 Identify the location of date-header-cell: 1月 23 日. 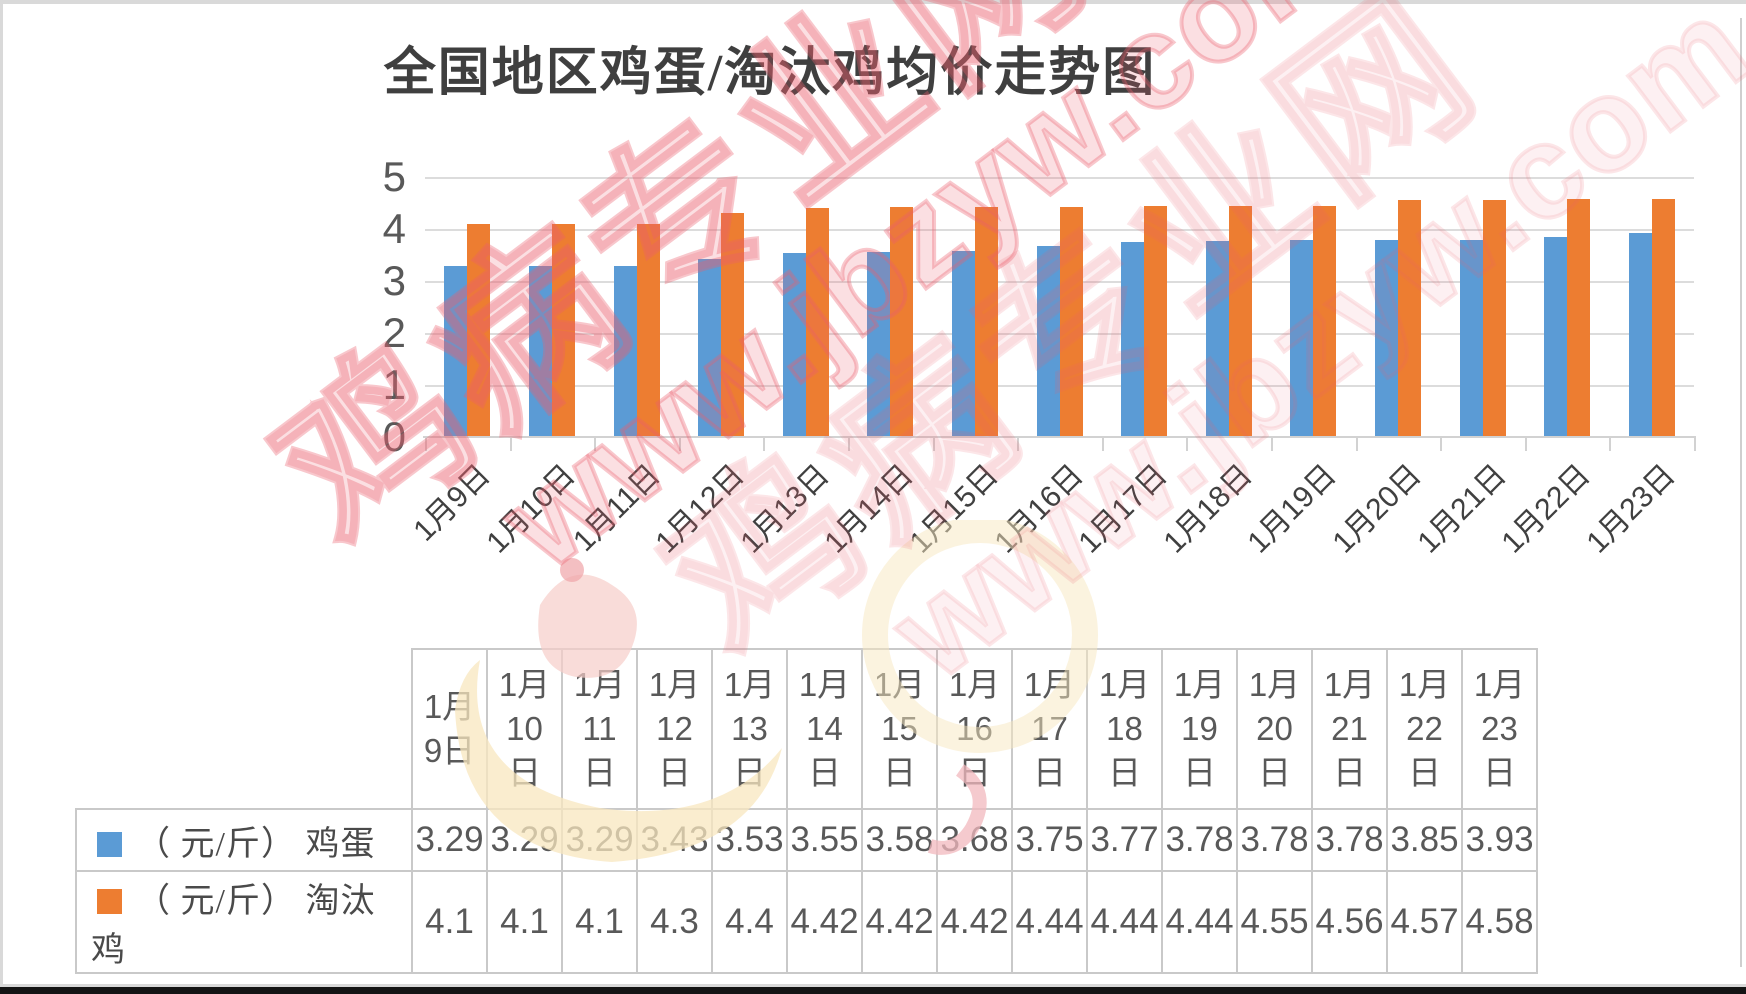
(1499, 729).